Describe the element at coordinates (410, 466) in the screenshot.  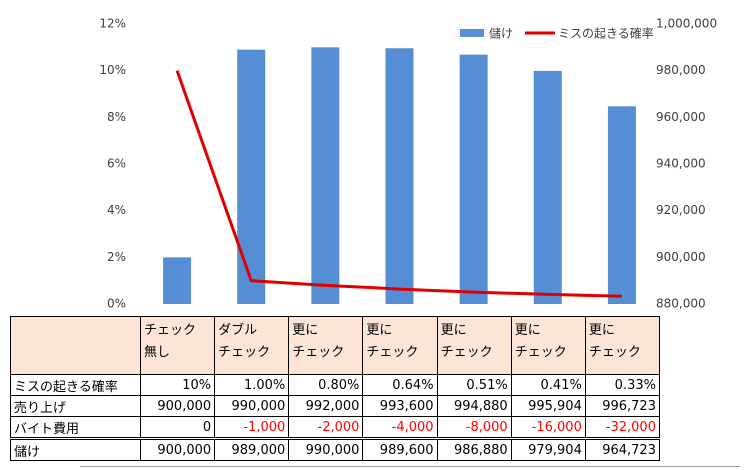
I see `divider` at that location.